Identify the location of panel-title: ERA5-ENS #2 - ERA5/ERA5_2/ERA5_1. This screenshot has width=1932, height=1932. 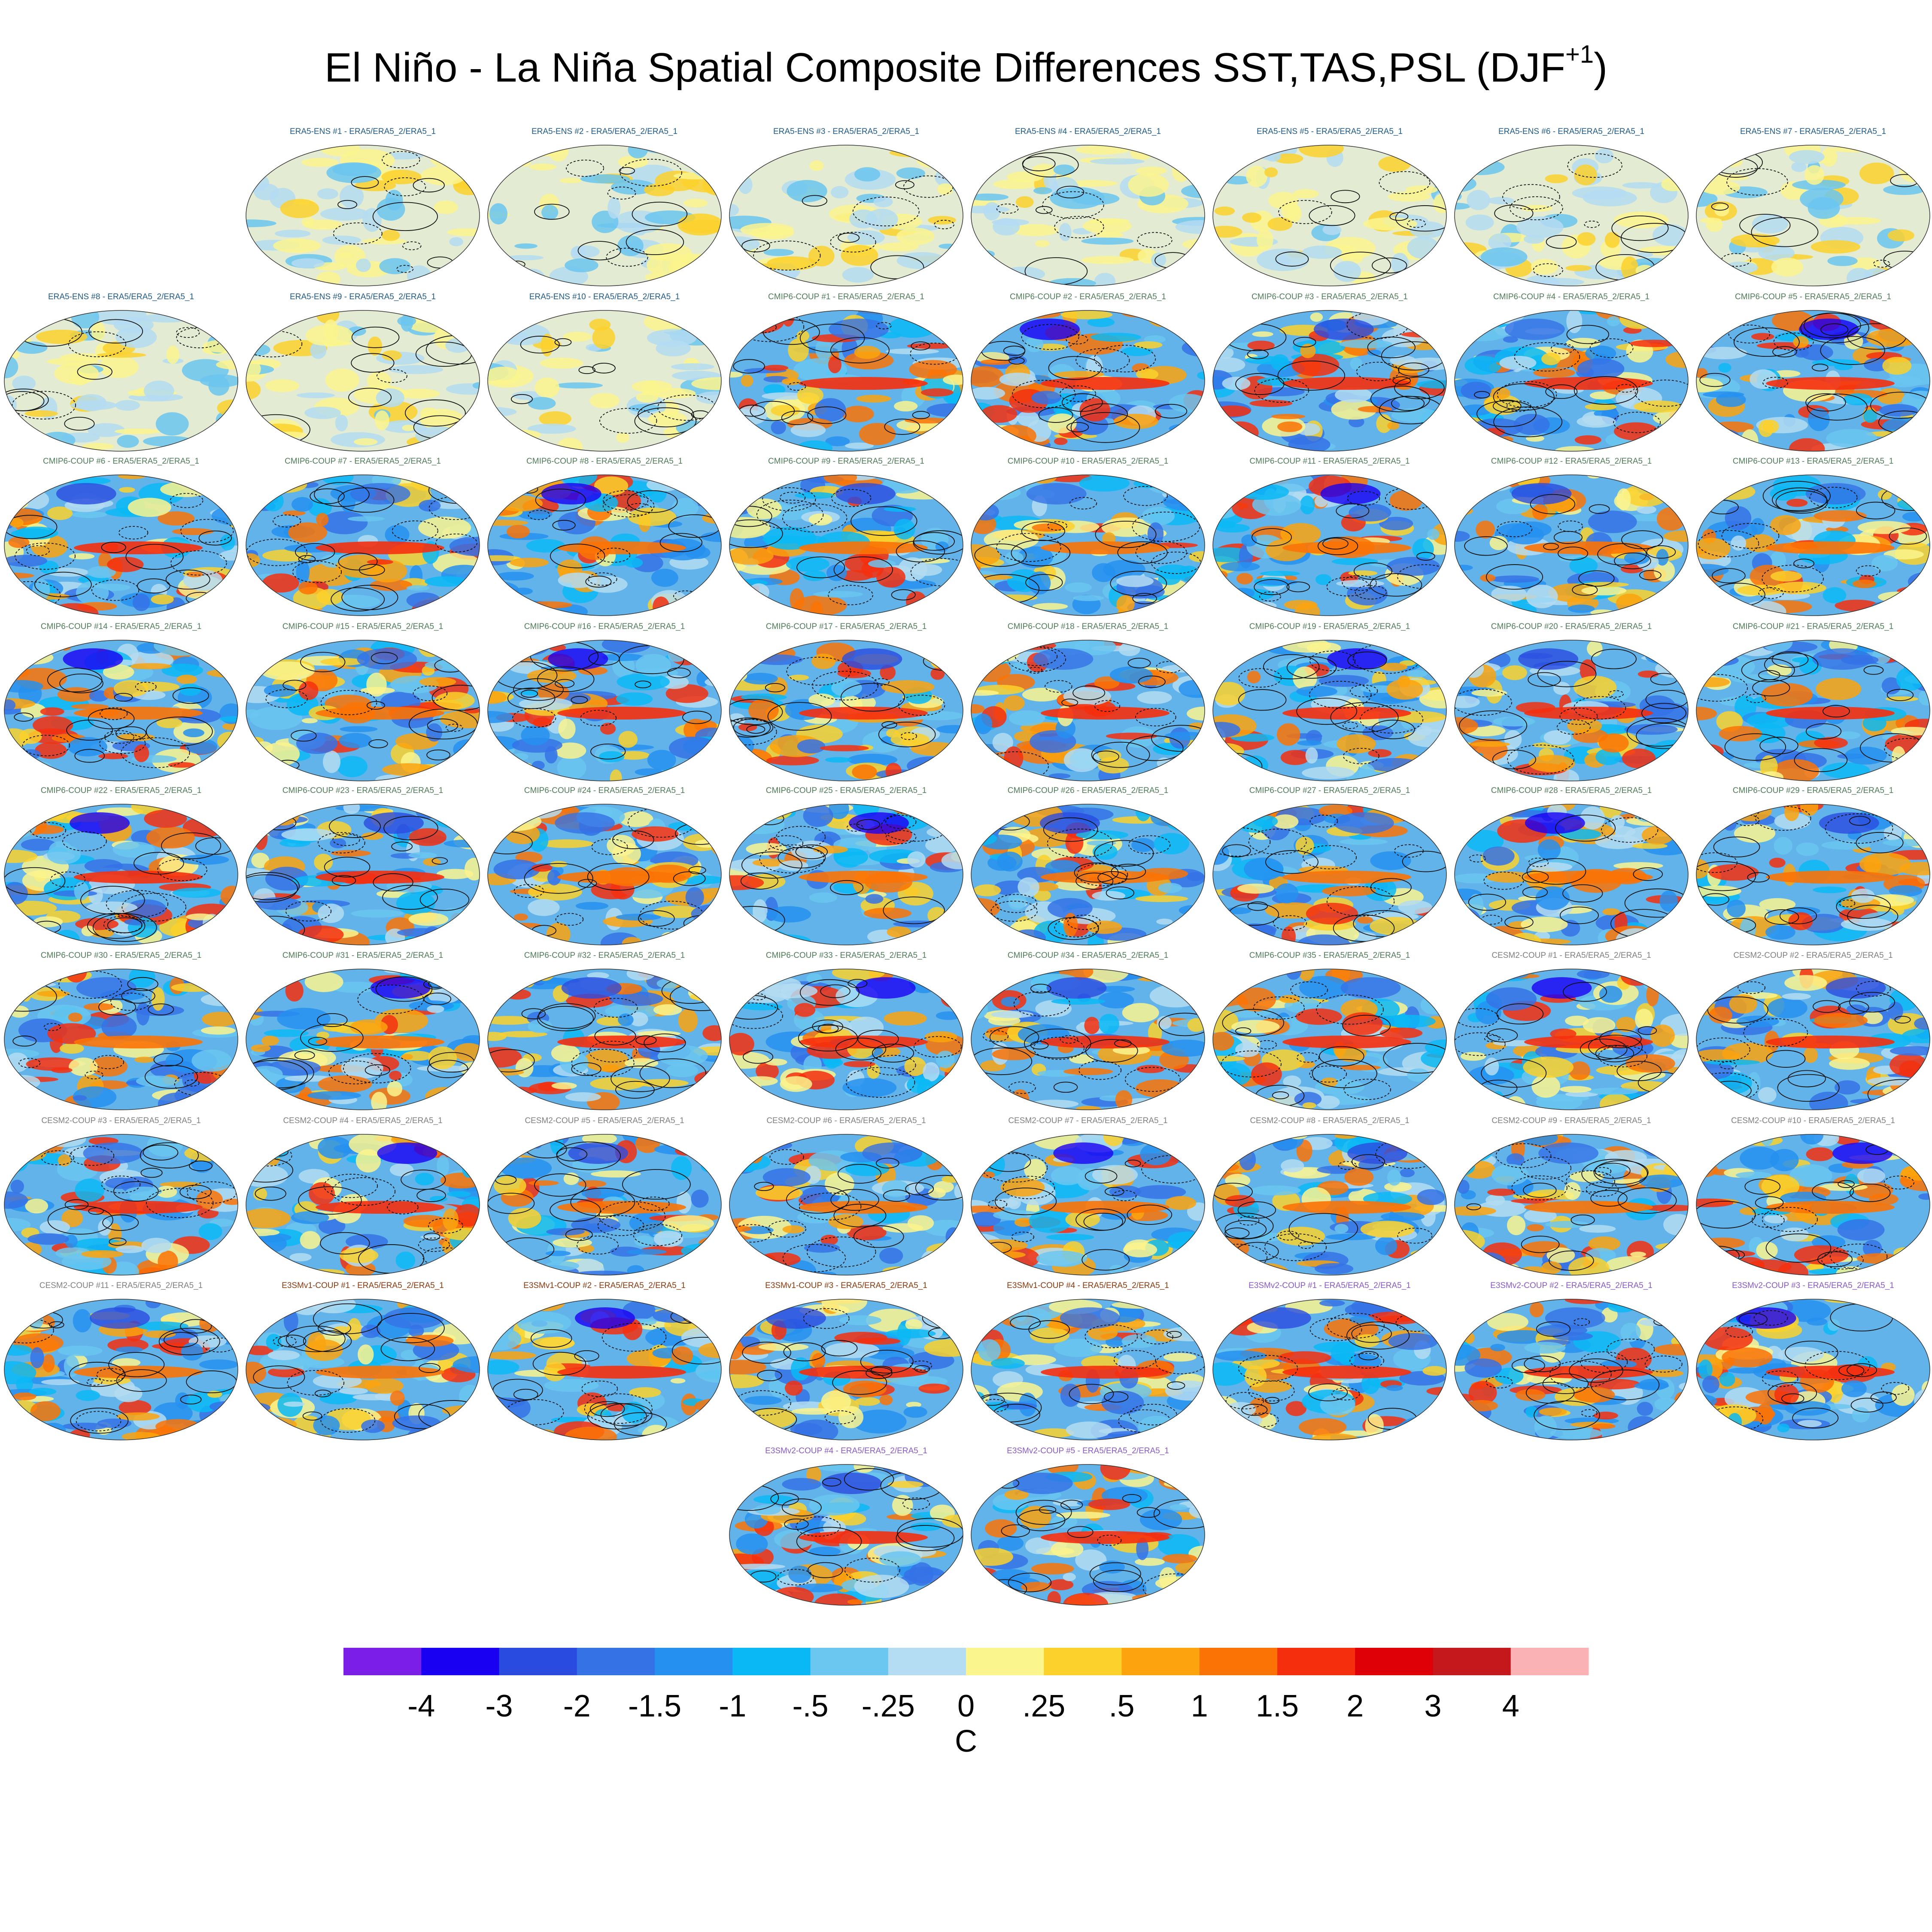
(605, 132).